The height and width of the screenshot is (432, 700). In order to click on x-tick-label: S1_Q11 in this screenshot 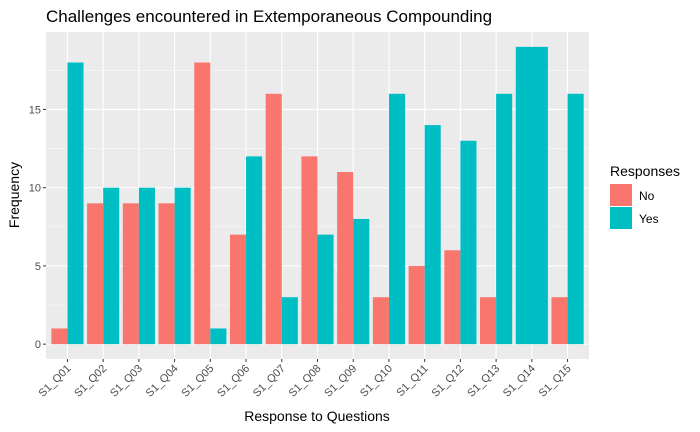, I will do `click(412, 381)`.